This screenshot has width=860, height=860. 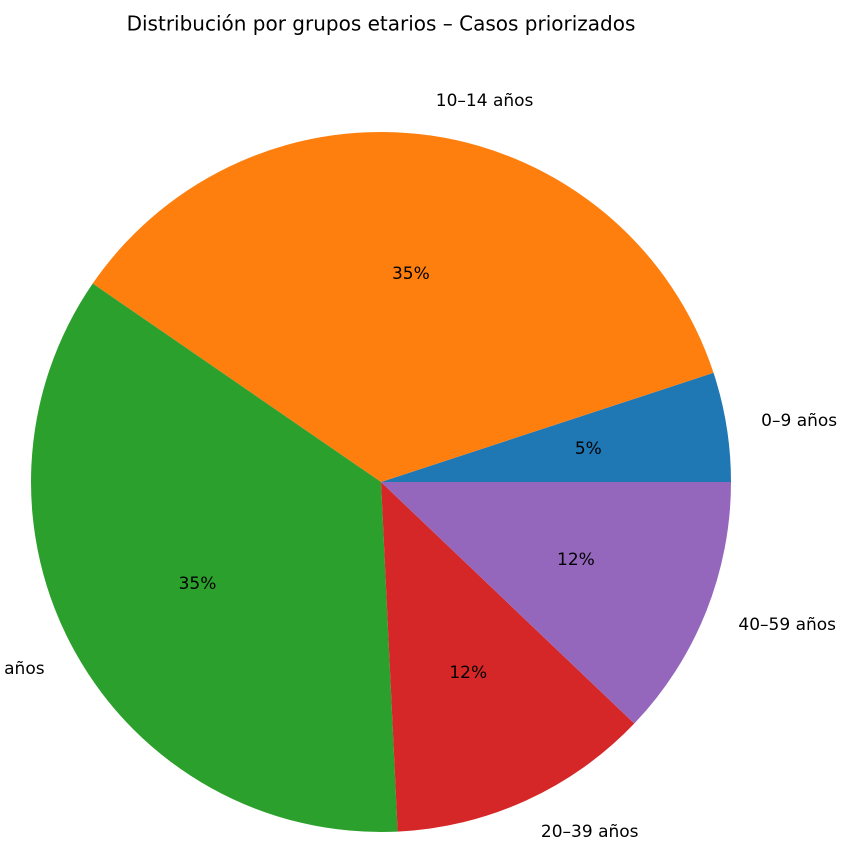 What do you see at coordinates (590, 832) in the screenshot?
I see `slice-label: 20–39 años` at bounding box center [590, 832].